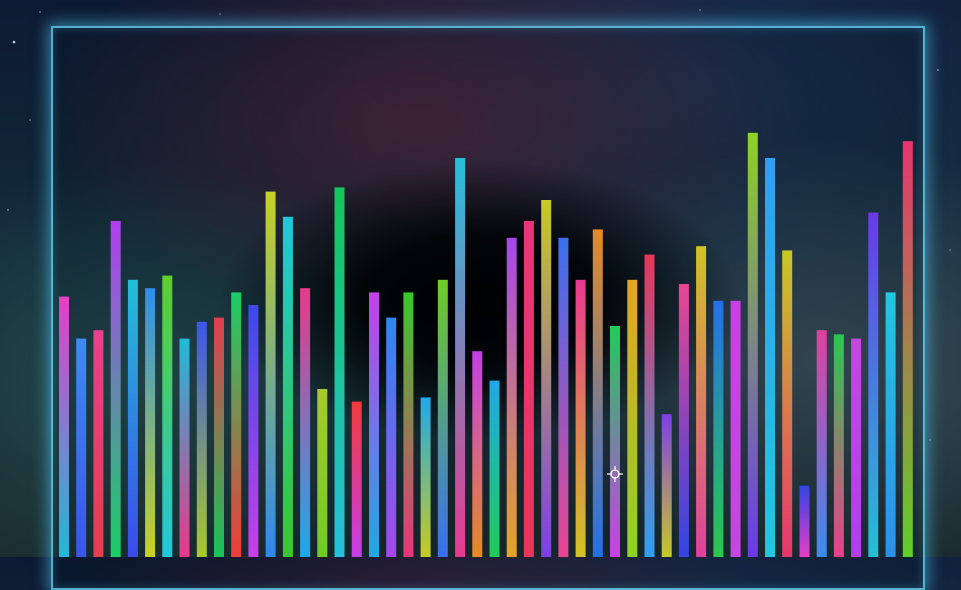 This screenshot has width=961, height=590. I want to click on crosshair-icon, so click(615, 474).